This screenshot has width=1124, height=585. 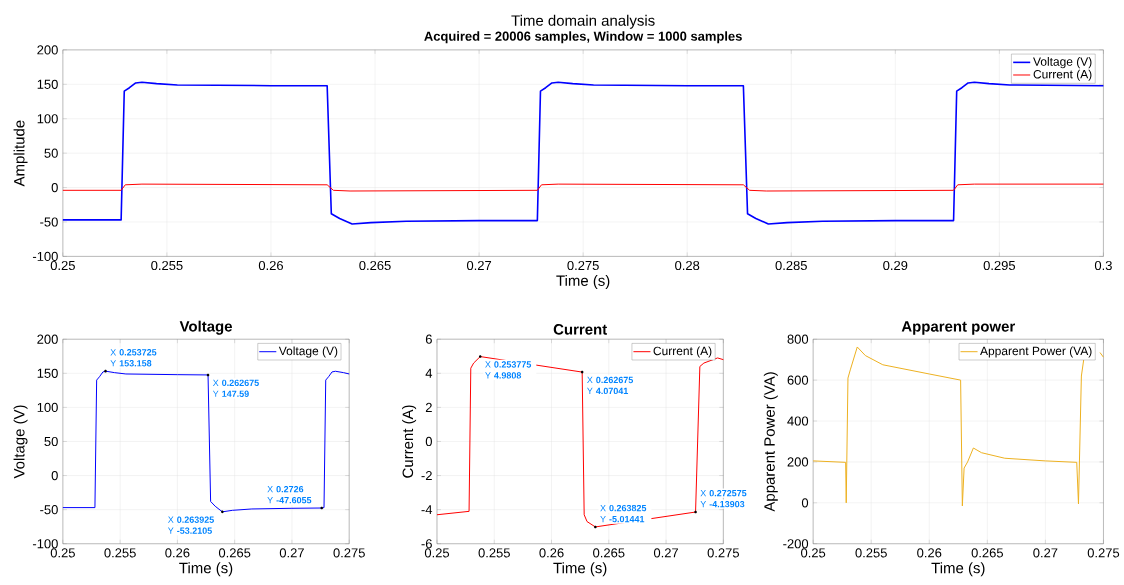 What do you see at coordinates (1036, 352) in the screenshot?
I see `legend-label: Apparent Power (VA)` at bounding box center [1036, 352].